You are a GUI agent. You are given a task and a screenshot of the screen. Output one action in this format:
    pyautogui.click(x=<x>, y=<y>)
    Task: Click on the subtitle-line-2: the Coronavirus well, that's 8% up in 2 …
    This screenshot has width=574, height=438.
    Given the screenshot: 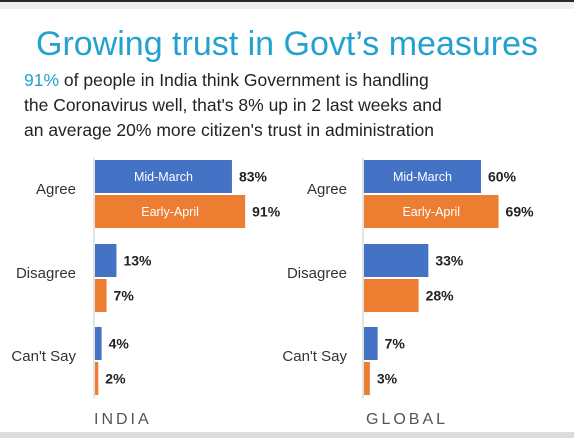 What is the action you would take?
    pyautogui.click(x=233, y=105)
    